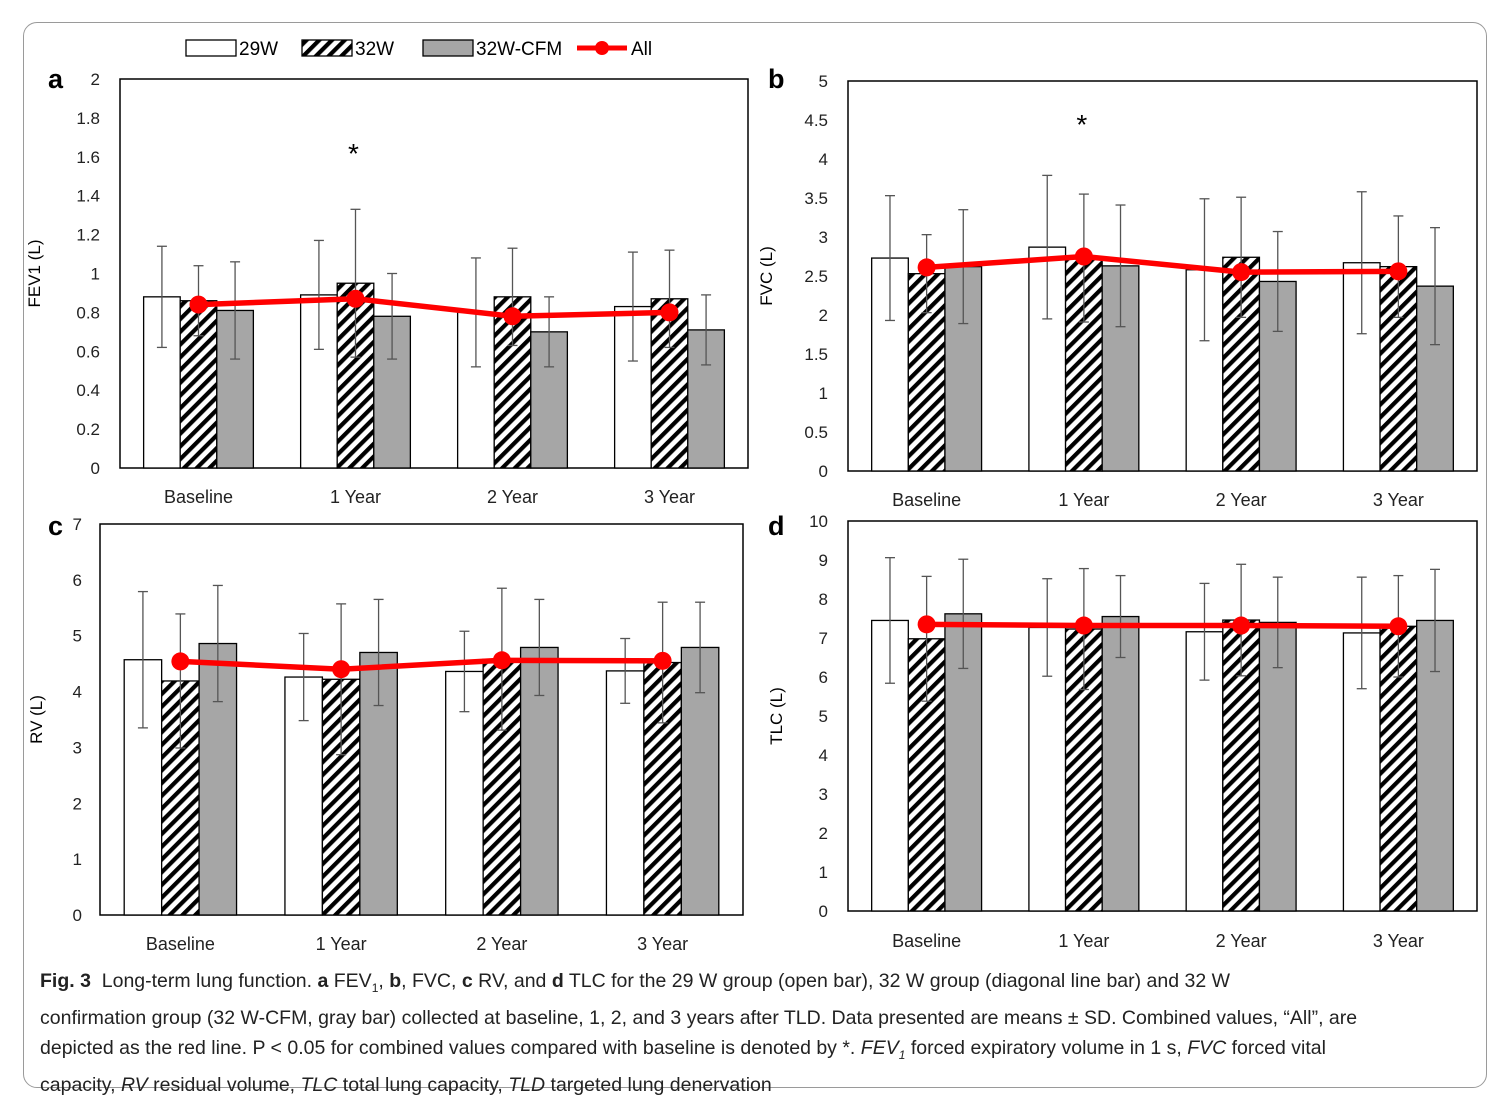  Describe the element at coordinates (88, 390) in the screenshot. I see `y-tick-label: 0.4` at that location.